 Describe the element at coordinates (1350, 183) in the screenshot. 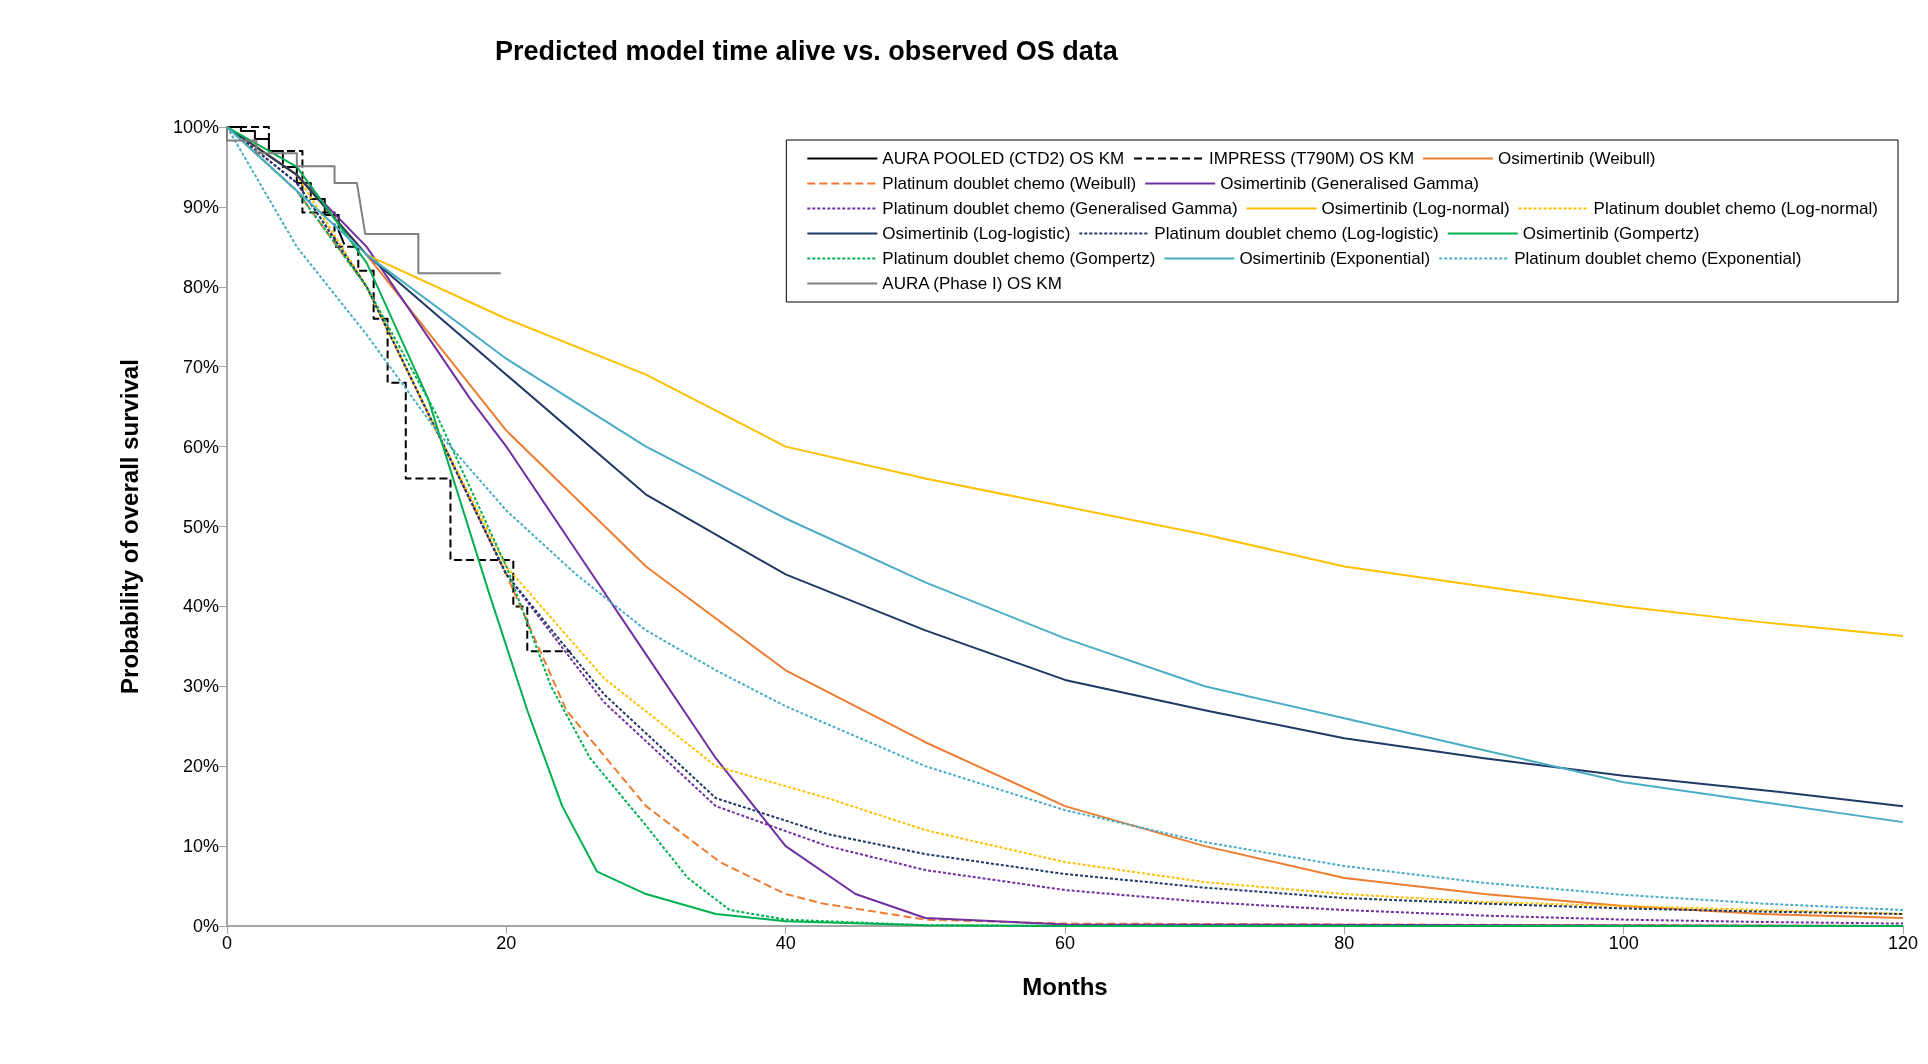

I see `legend-label: Osimertinib (Generalised Gamma)` at that location.